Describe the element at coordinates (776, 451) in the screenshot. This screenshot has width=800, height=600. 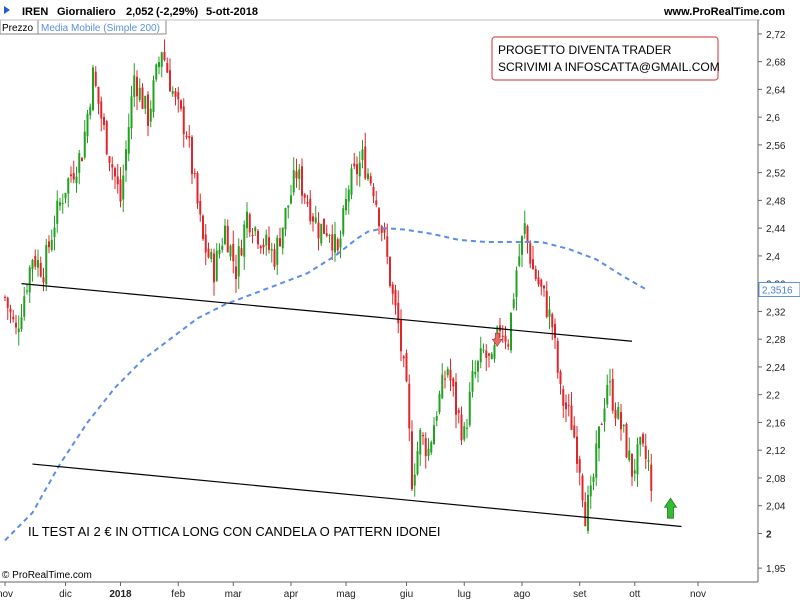
I see `y-tick-label: 2,12` at that location.